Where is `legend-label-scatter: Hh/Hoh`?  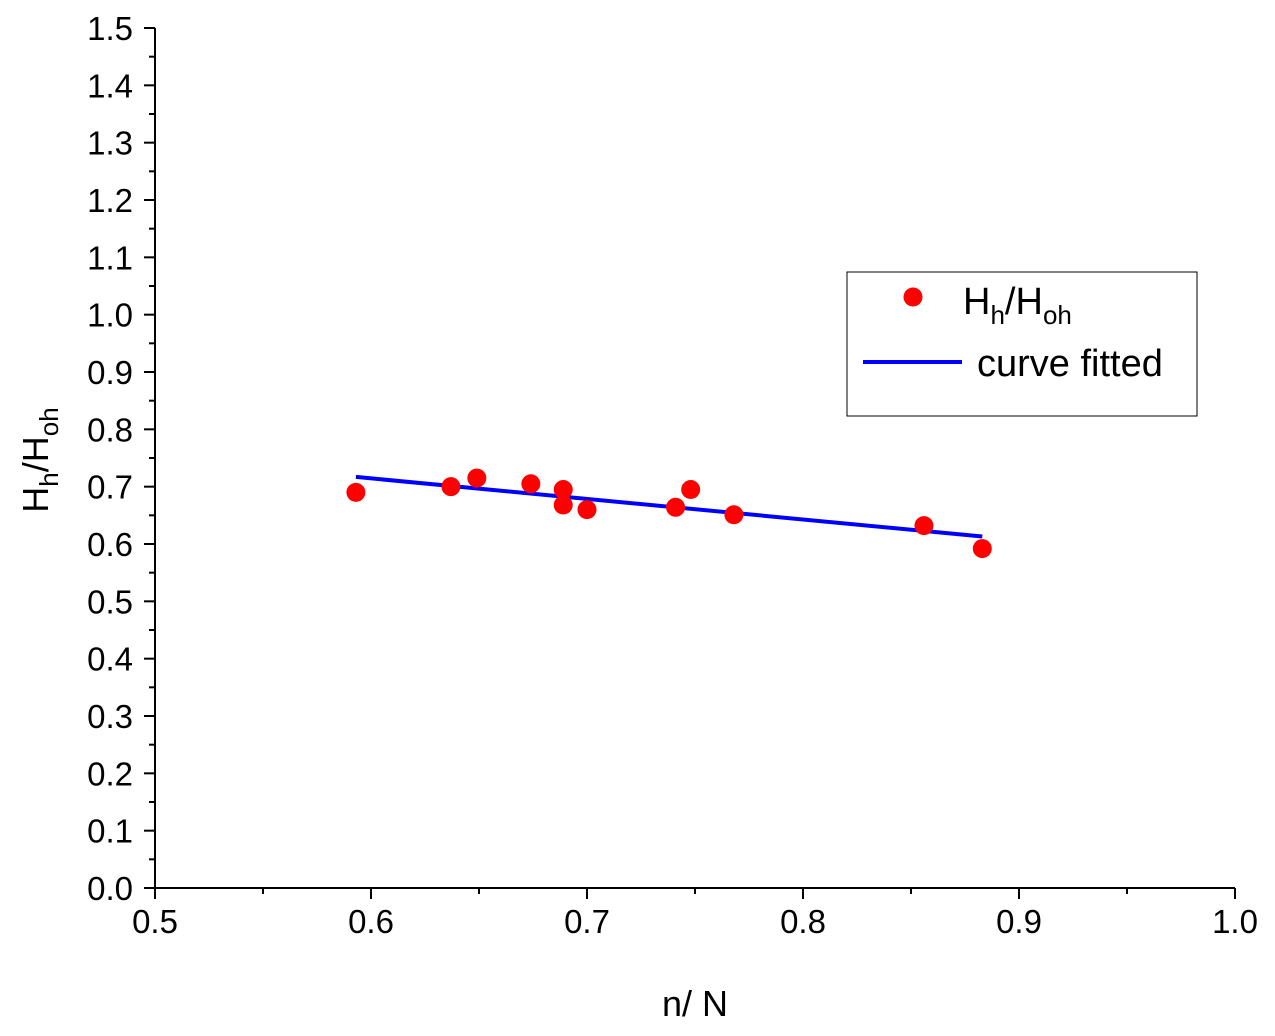 legend-label-scatter: Hh/Hoh is located at coordinates (1017, 305).